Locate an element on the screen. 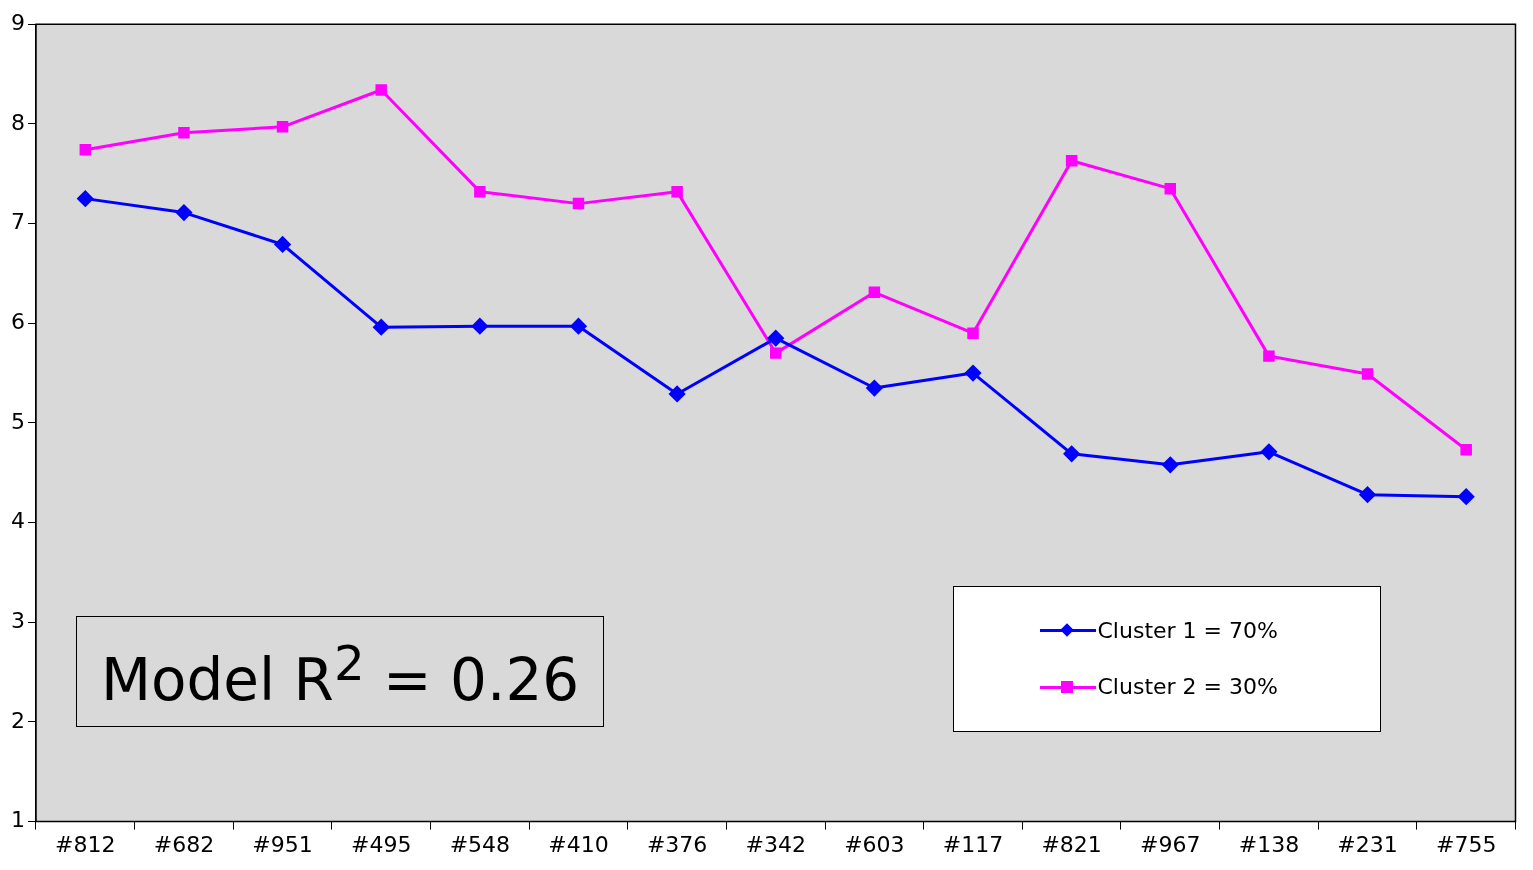 The height and width of the screenshot is (870, 1533). x-tick-label: #495 is located at coordinates (381, 844).